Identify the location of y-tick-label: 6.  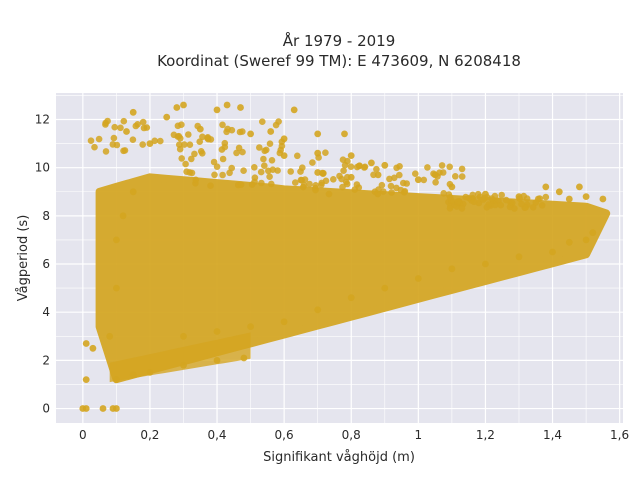
(46, 264).